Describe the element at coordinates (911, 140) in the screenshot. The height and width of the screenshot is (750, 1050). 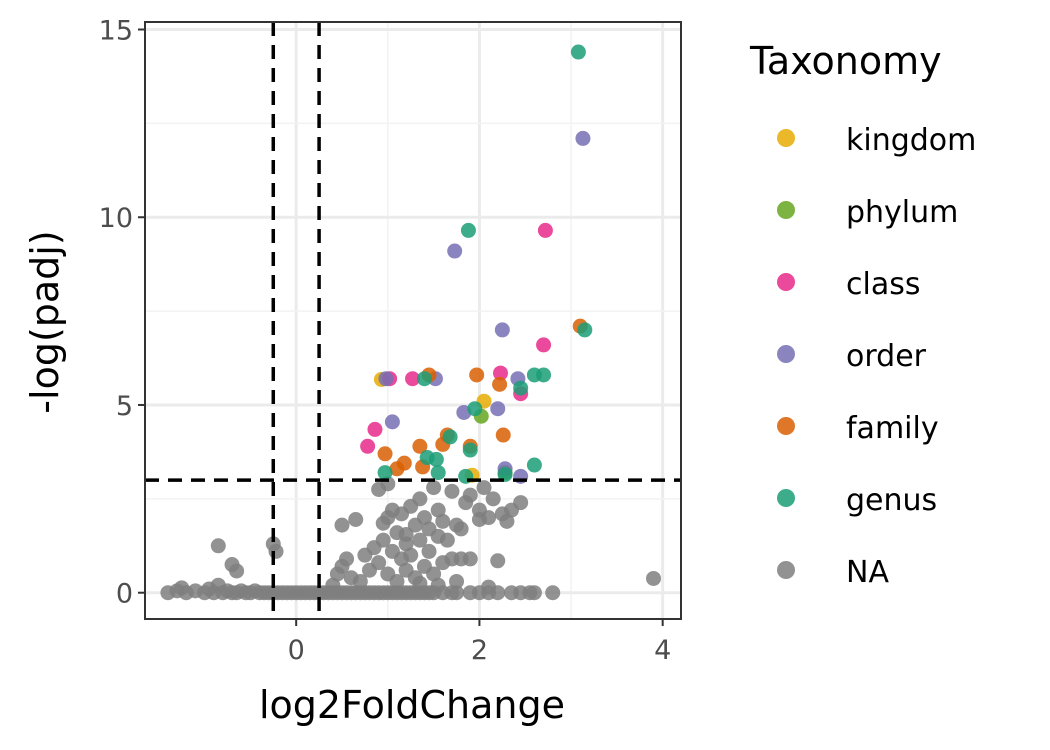
I see `legend-label-kingdom: kingdom` at that location.